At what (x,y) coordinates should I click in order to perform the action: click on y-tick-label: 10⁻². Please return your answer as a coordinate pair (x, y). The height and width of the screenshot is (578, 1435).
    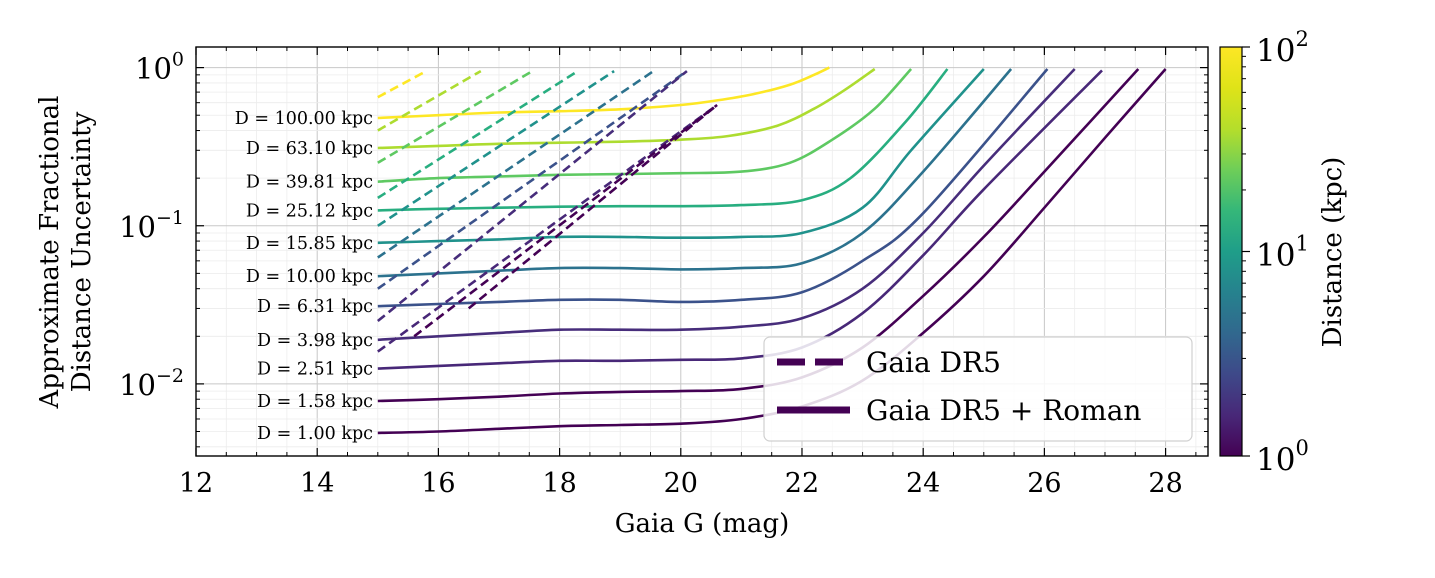
    Looking at the image, I should click on (151, 383).